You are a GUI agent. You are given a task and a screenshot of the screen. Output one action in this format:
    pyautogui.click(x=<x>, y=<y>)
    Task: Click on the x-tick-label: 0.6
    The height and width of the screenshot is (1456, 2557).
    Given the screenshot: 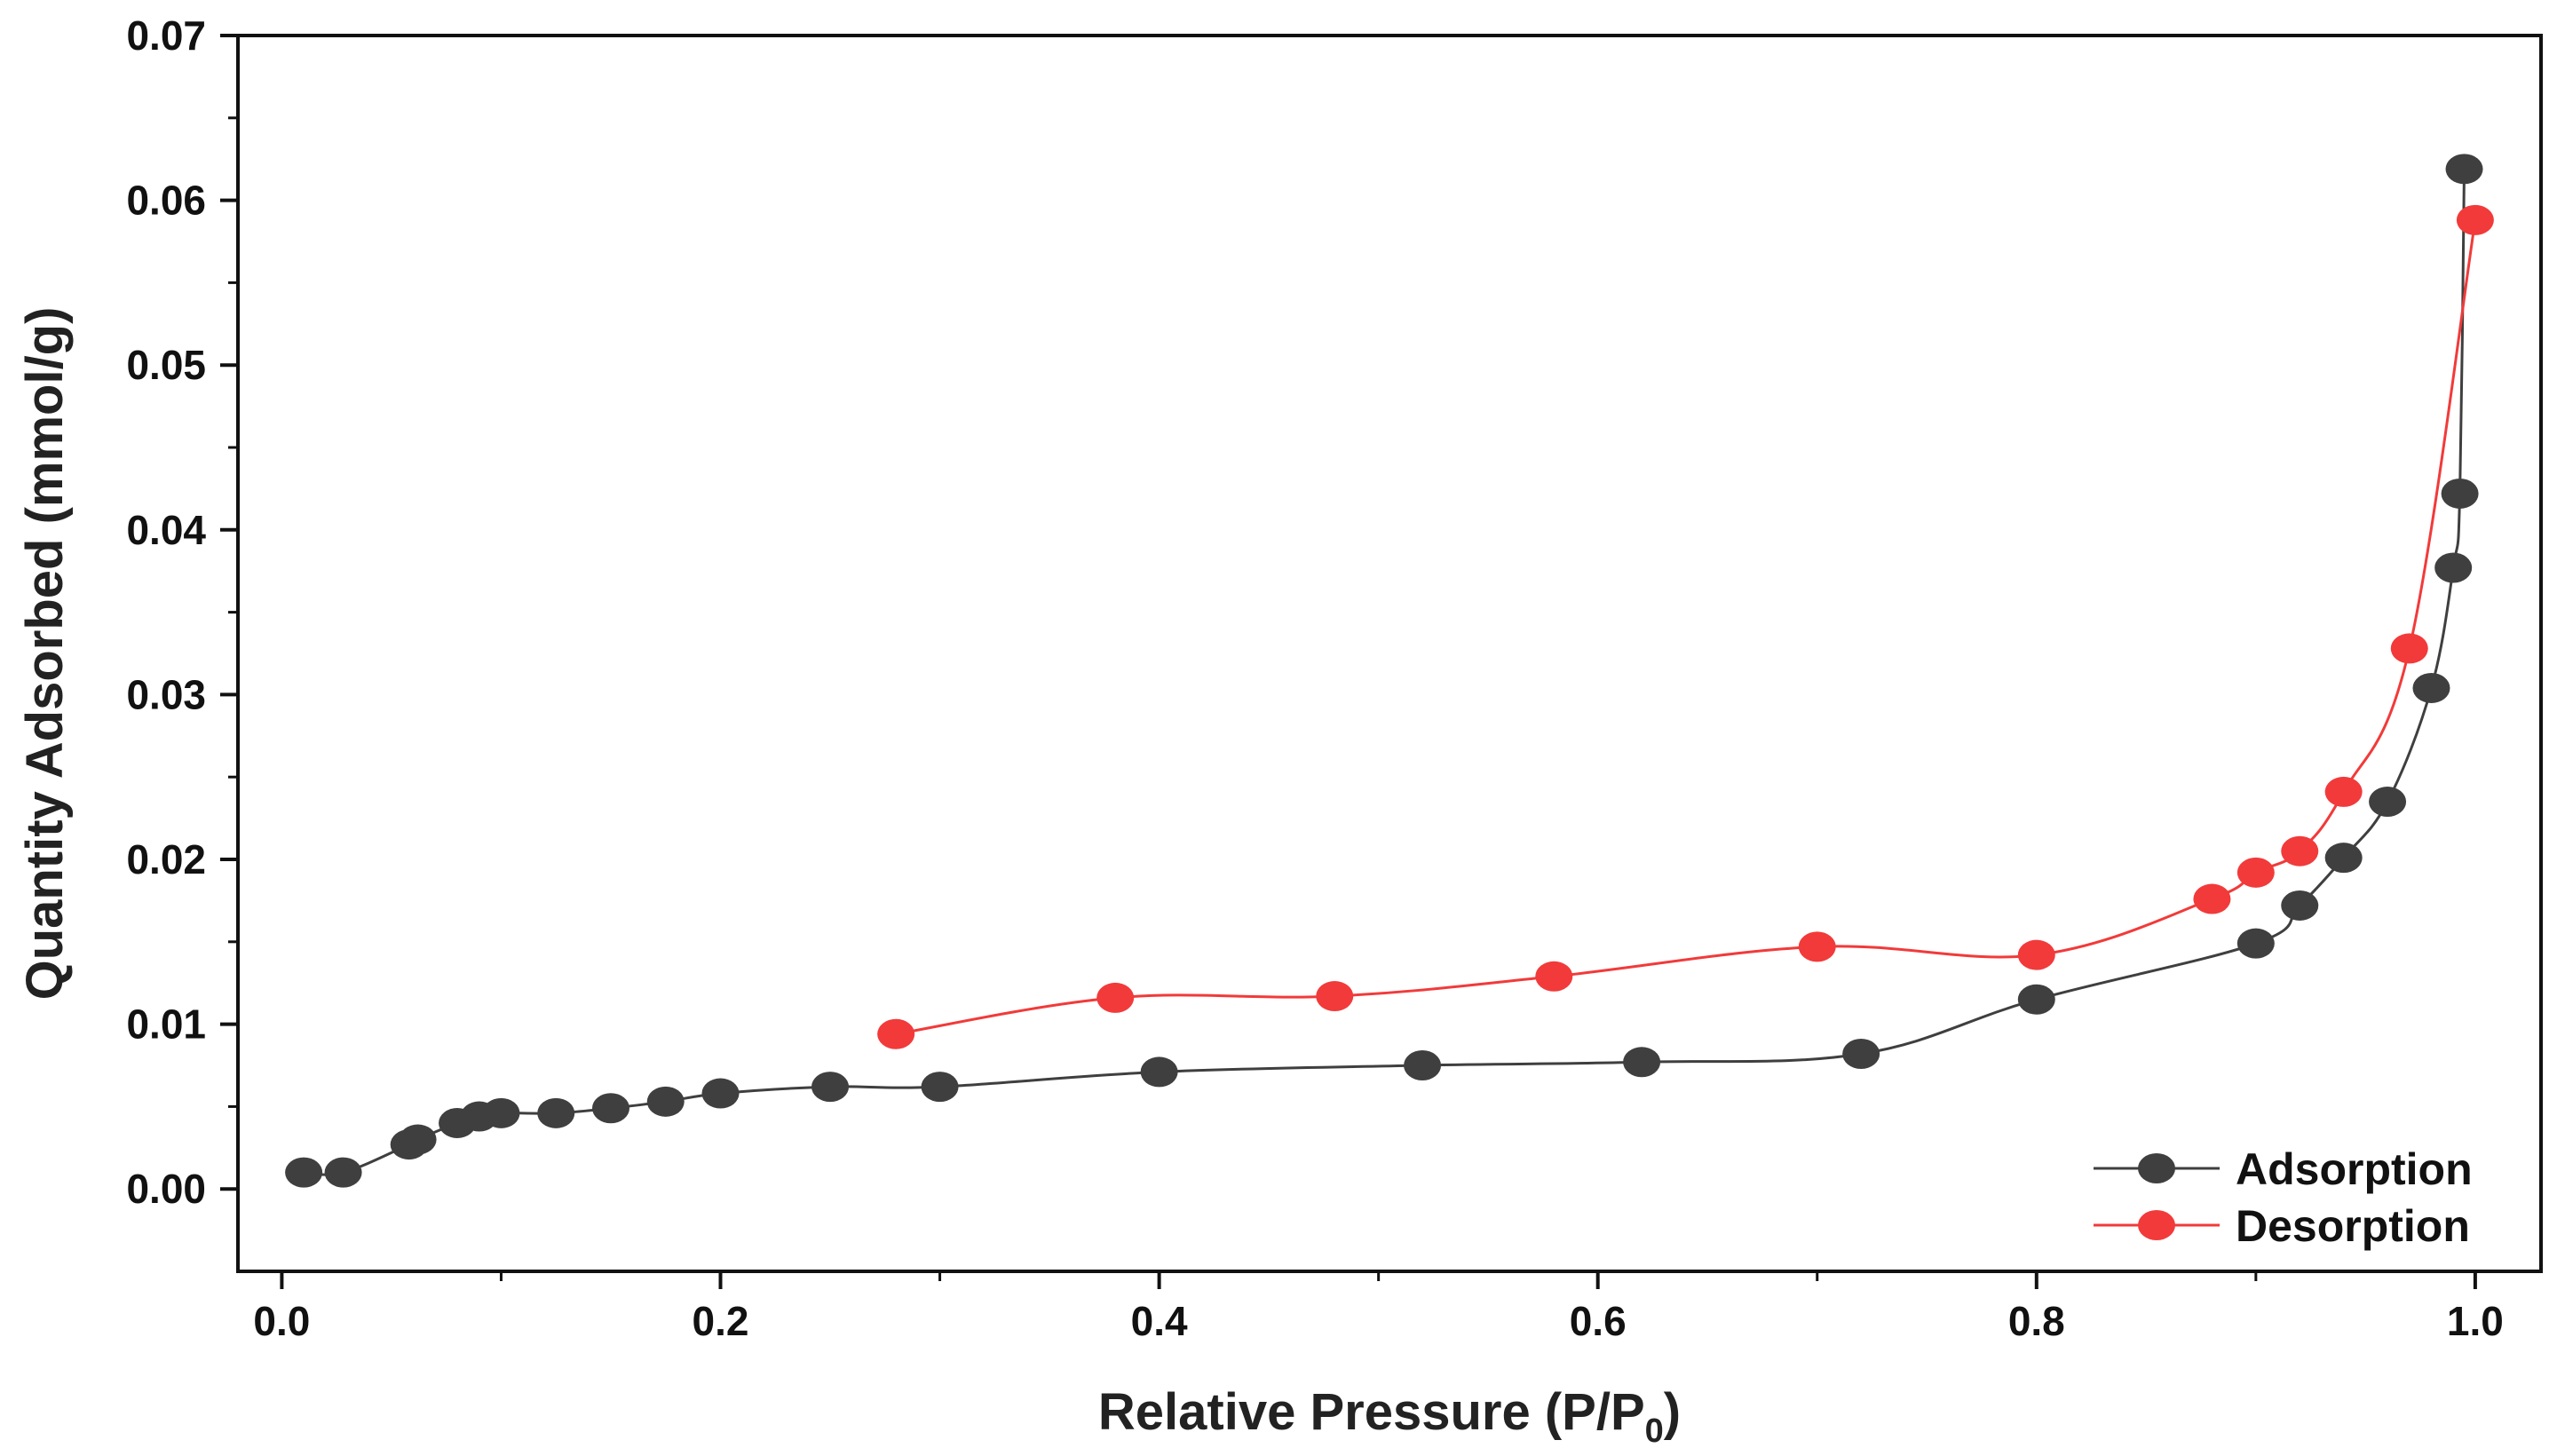 What is the action you would take?
    pyautogui.click(x=1598, y=1321)
    